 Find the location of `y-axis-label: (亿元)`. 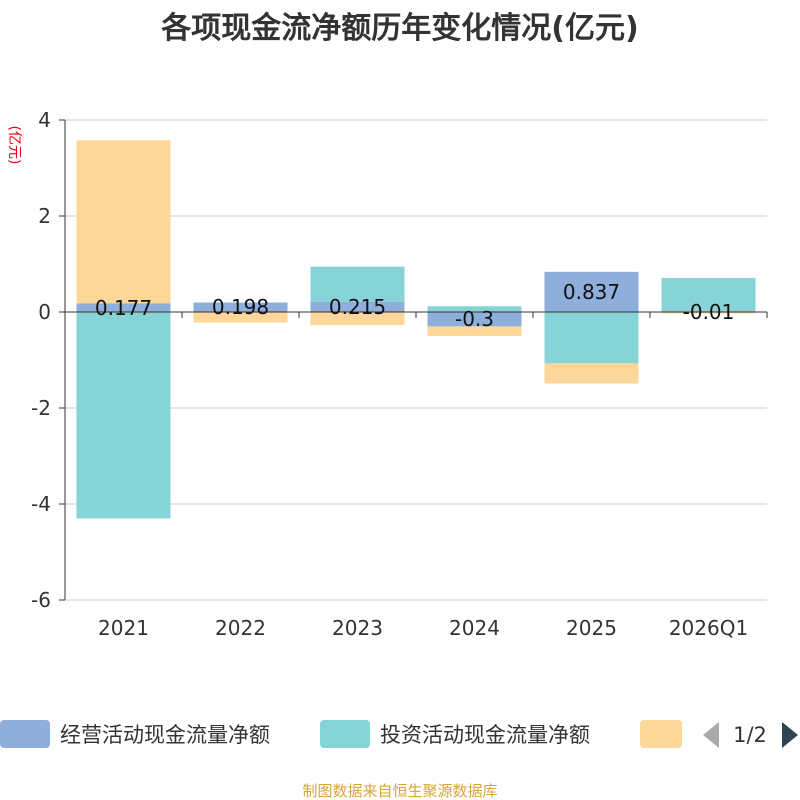

y-axis-label: (亿元) is located at coordinates (14, 145).